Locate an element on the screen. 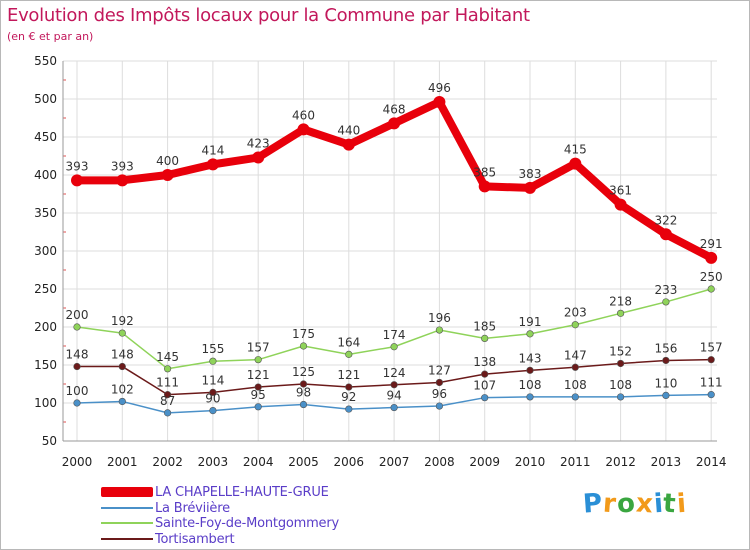 This screenshot has height=550, width=750. x-tick-label: 2007 is located at coordinates (394, 462).